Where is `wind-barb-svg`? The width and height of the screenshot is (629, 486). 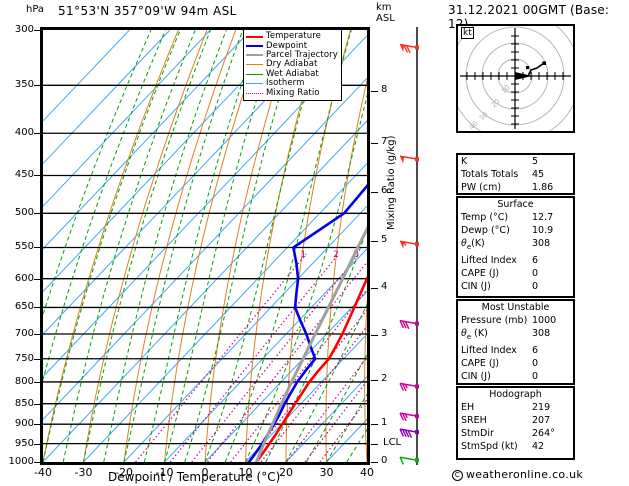
wind-barb-svg is located at coordinates (409, 246).